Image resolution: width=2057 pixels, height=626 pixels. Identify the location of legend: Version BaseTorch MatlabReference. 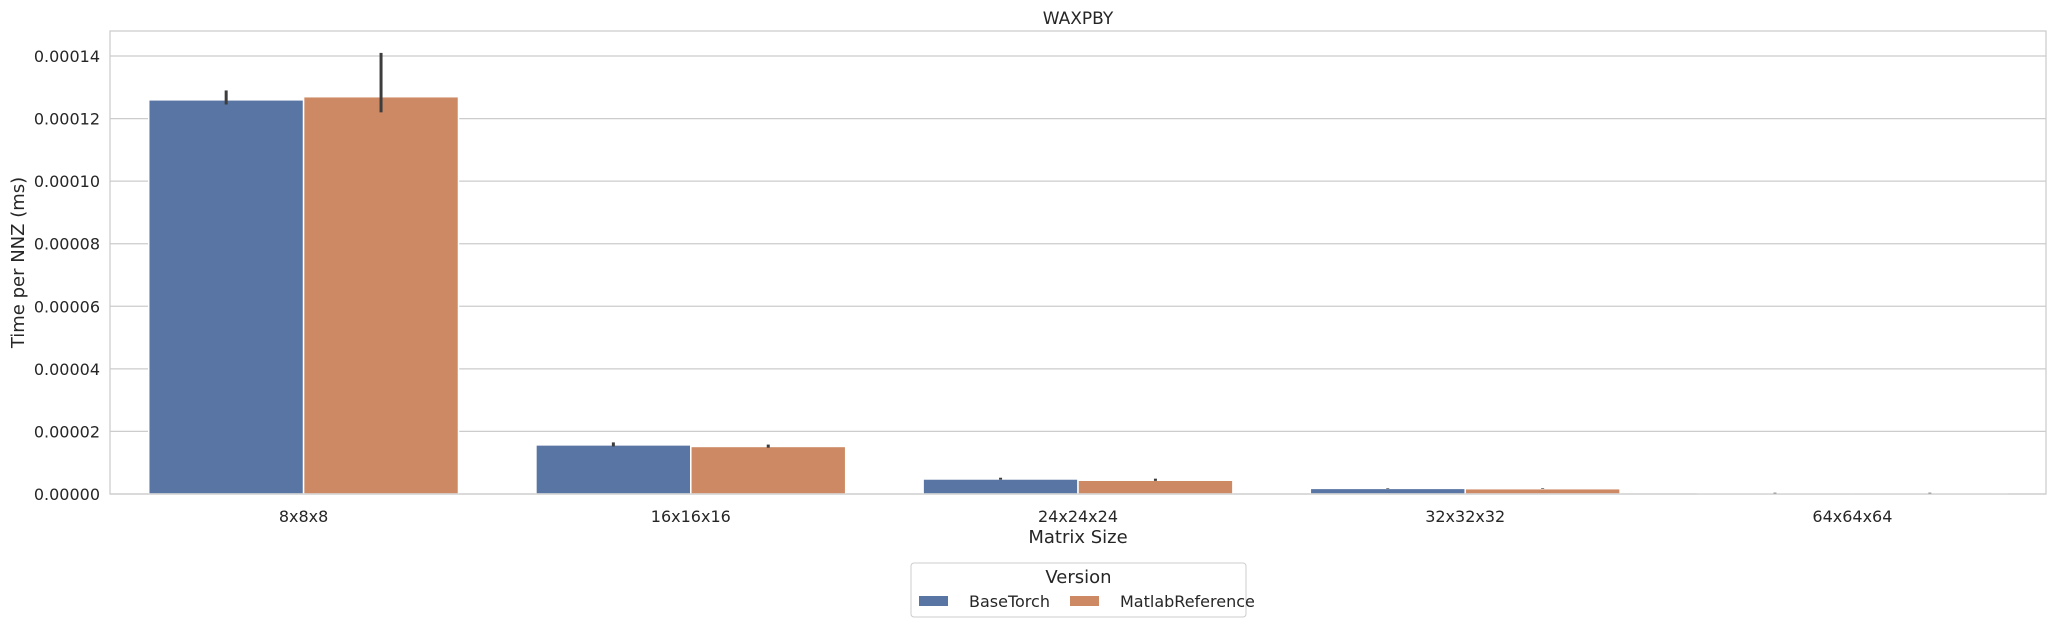
(1082, 590).